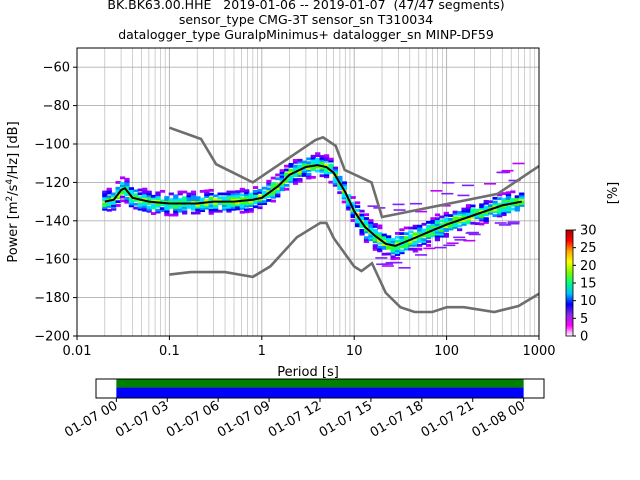 The width and height of the screenshot is (640, 480). What do you see at coordinates (320, 383) in the screenshot?
I see `coverage-psd-bar` at bounding box center [320, 383].